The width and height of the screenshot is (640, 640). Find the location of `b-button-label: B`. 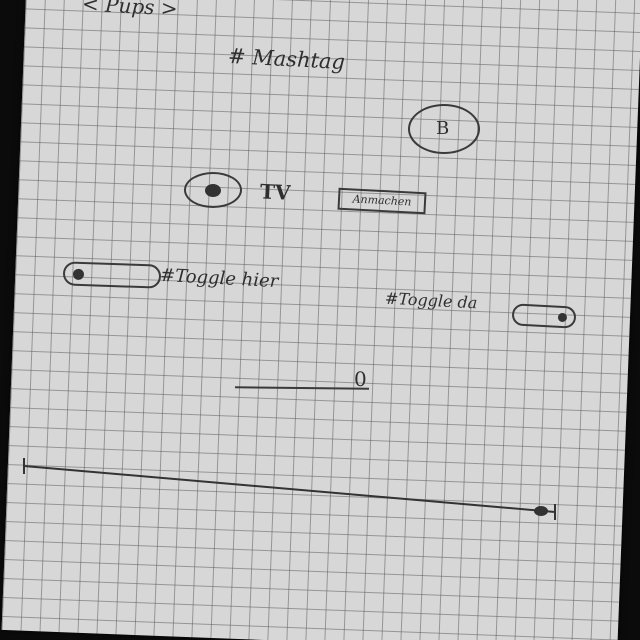

b-button-label: B is located at coordinates (443, 128).